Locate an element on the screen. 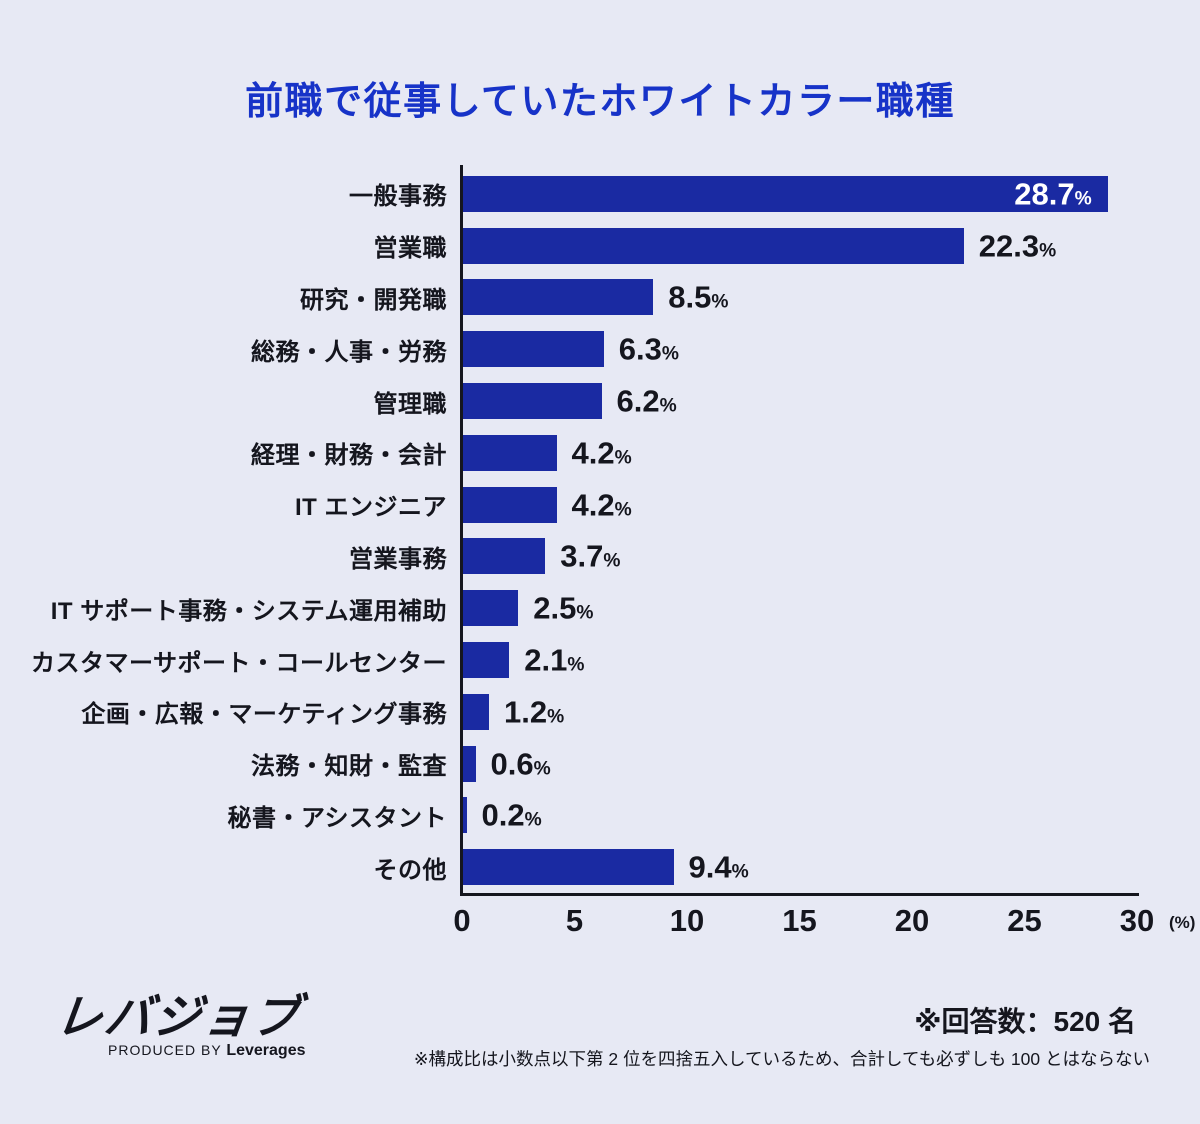  x-axis: 0 5 10 15 20 25 30 (%) is located at coordinates (824, 926).